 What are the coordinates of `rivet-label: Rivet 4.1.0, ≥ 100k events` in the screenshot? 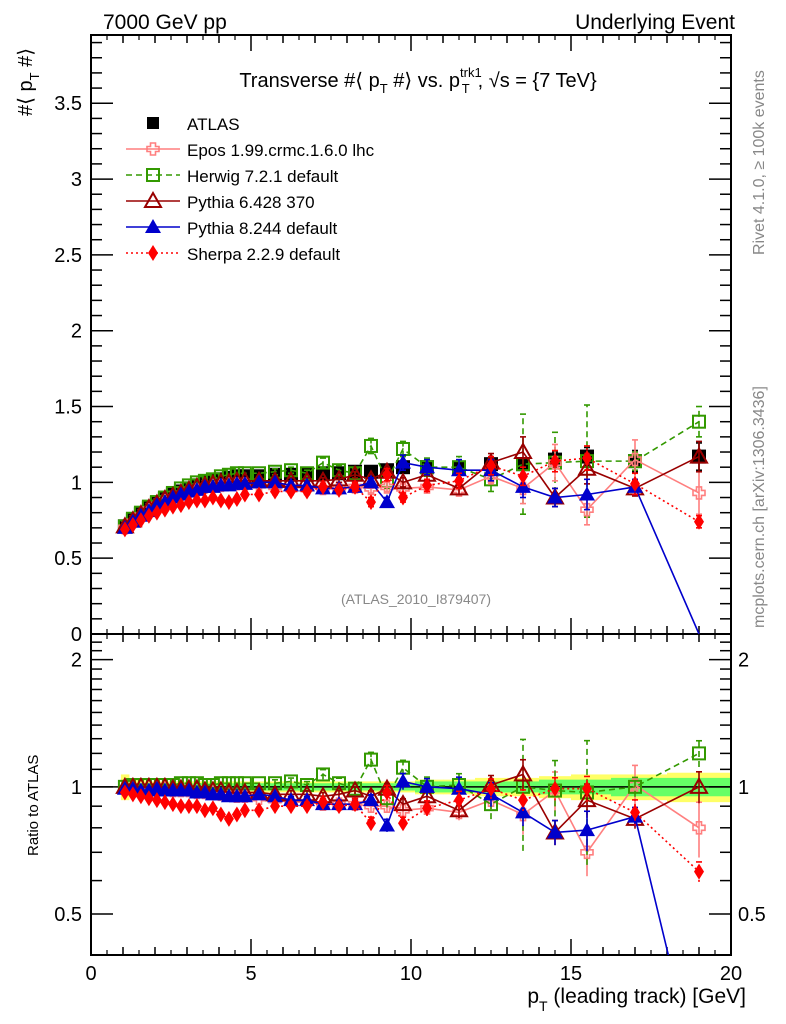 It's located at (759, 162).